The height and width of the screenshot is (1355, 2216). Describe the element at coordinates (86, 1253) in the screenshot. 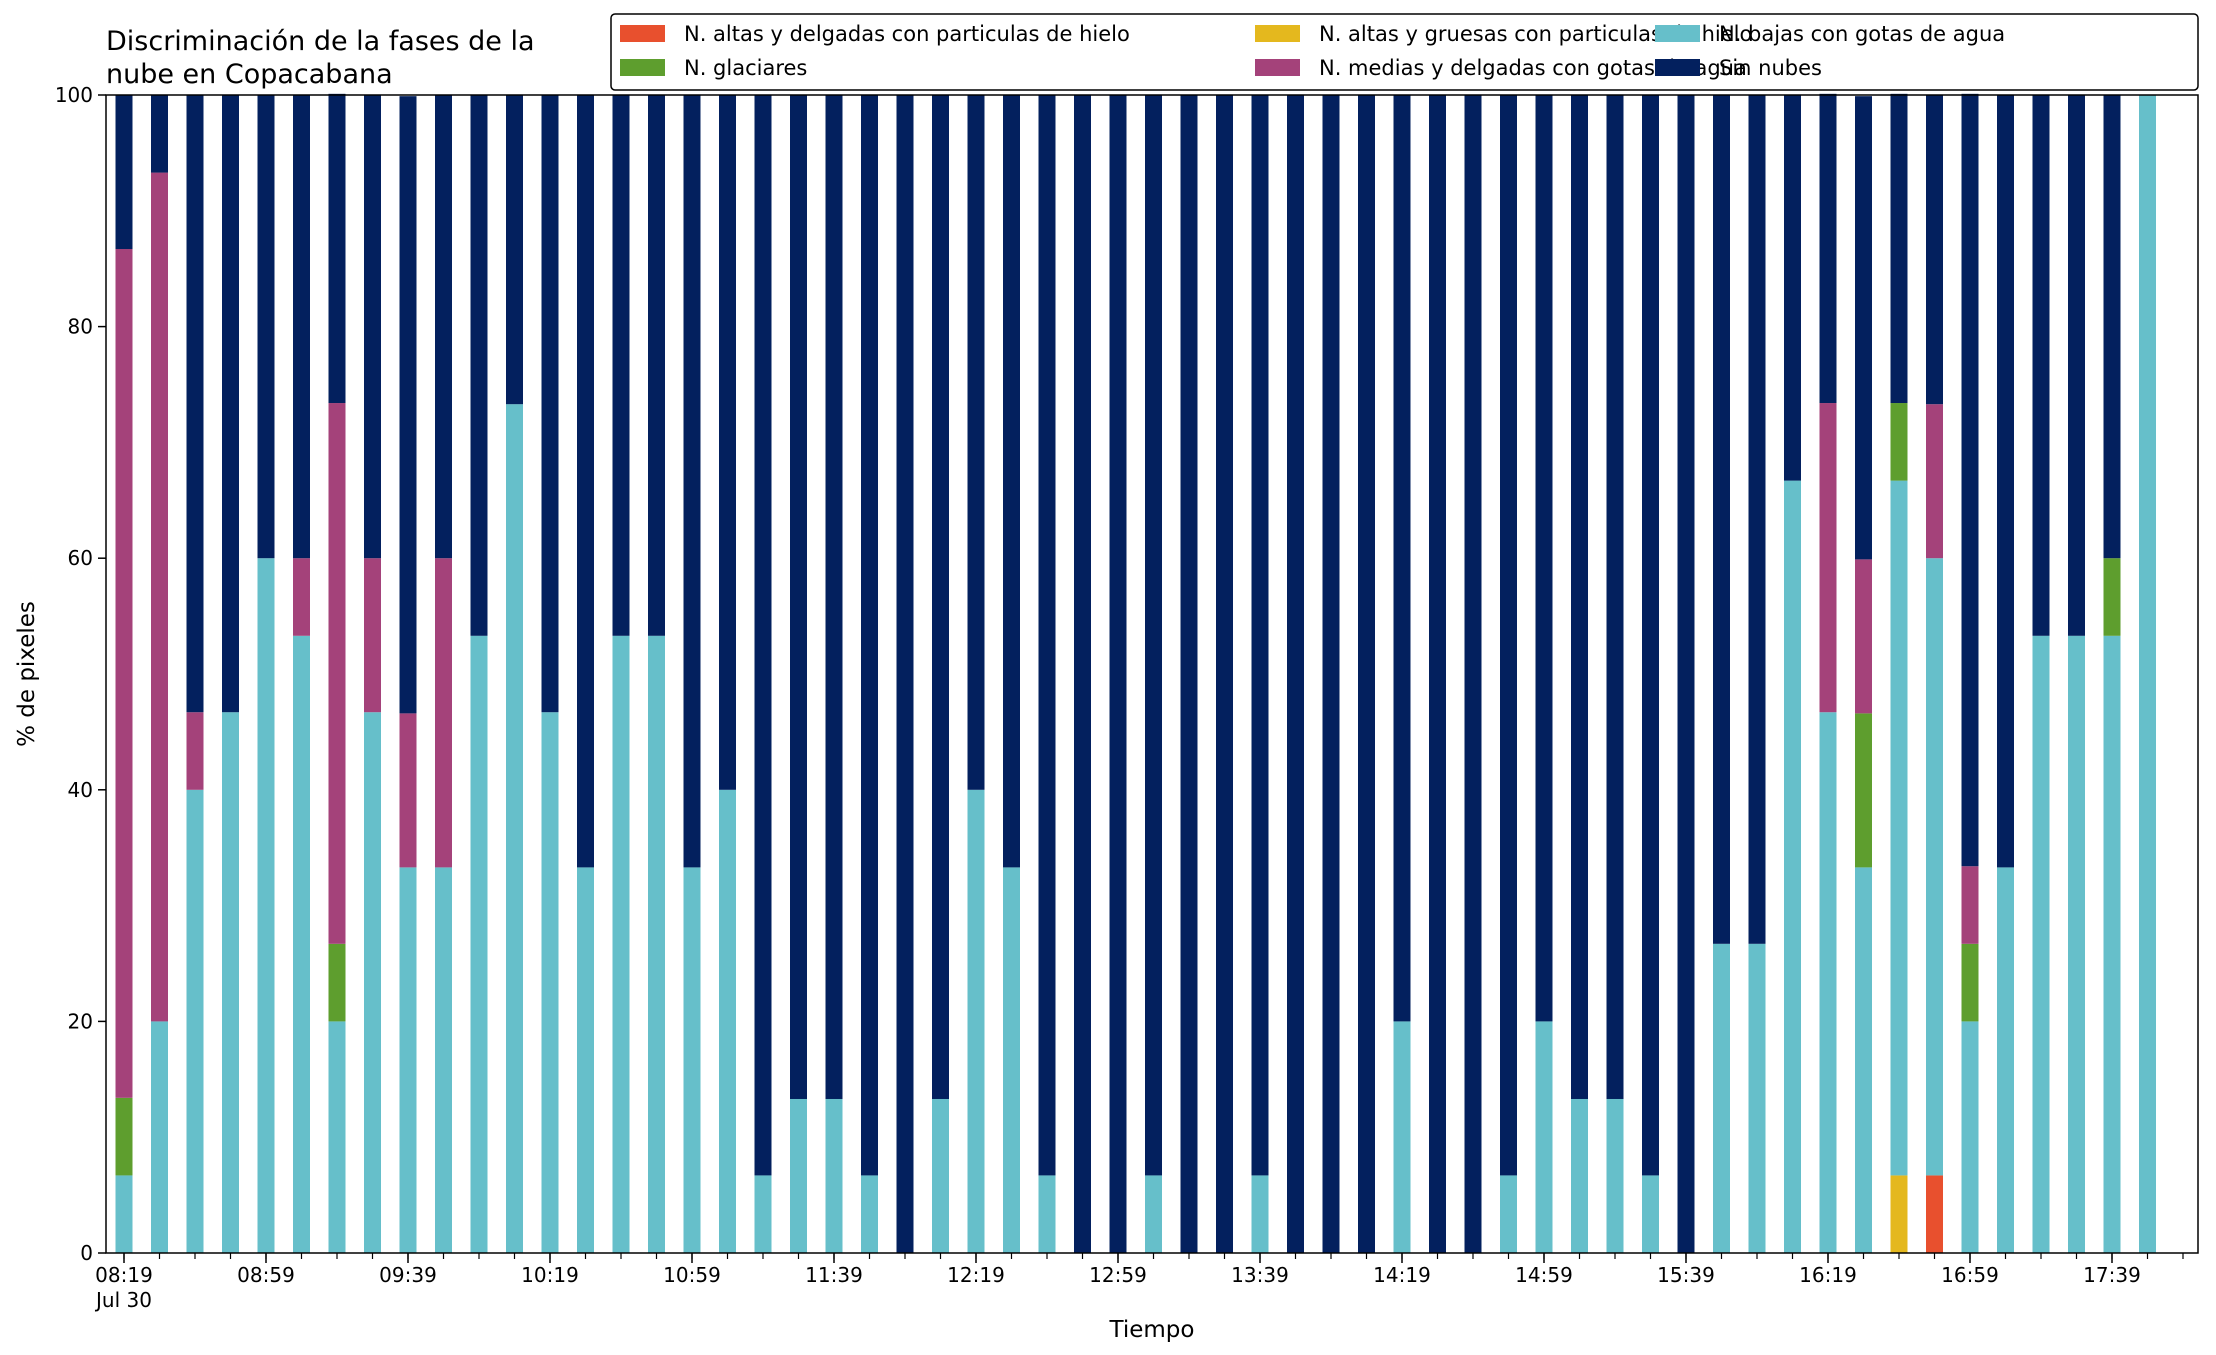

I see `y-tick-label: 0` at that location.